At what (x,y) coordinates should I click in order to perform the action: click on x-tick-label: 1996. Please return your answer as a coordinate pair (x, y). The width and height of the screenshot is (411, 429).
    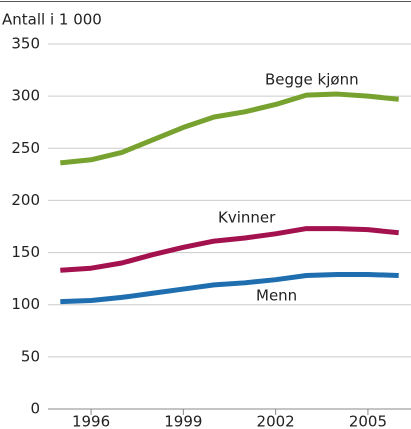
    Looking at the image, I should click on (91, 421).